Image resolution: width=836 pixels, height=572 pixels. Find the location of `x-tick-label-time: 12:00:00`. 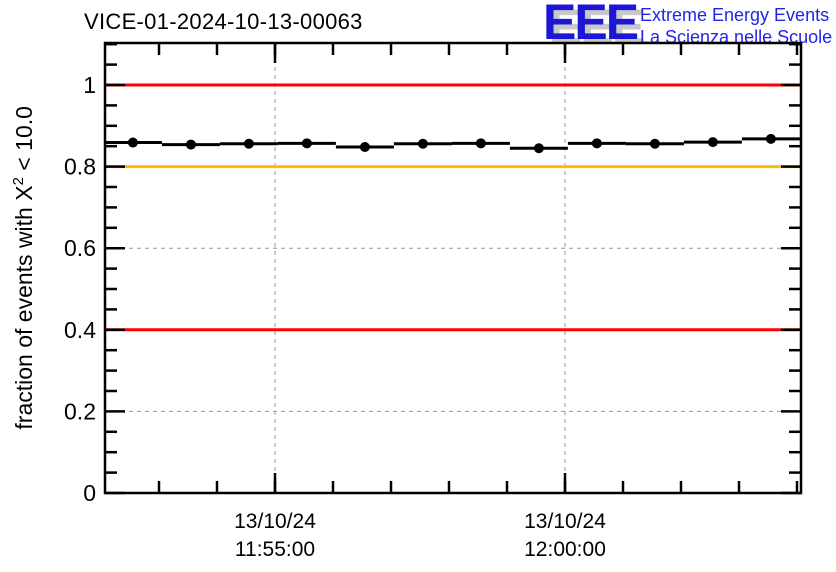

x-tick-label-time: 12:00:00 is located at coordinates (565, 549).